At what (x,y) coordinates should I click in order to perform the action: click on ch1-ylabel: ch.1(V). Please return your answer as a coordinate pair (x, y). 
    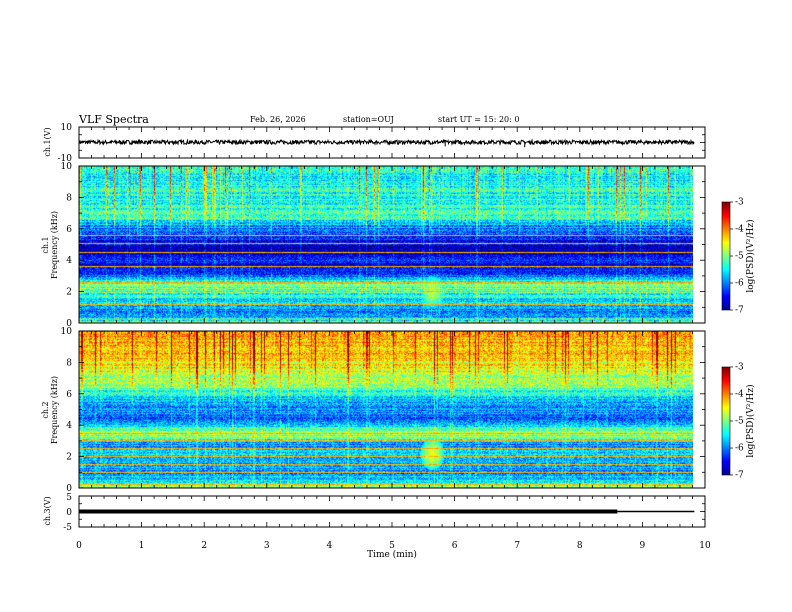
    Looking at the image, I should click on (47, 141).